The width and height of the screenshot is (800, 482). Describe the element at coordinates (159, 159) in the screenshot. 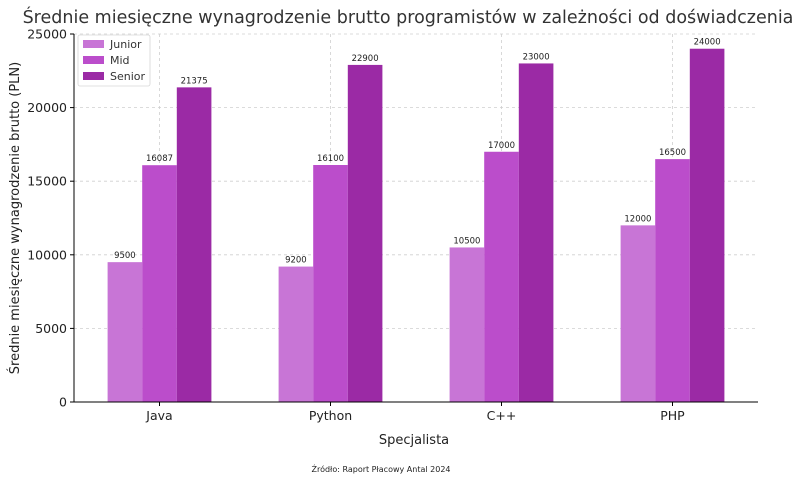

I see `bar-value-label: 16087` at that location.